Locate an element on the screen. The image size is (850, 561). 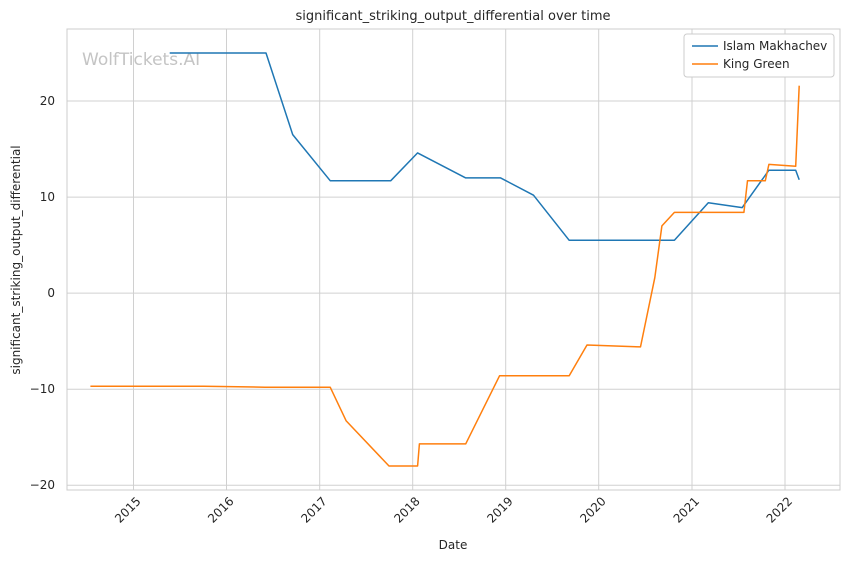
legend-label-king-green: King Green is located at coordinates (756, 64).